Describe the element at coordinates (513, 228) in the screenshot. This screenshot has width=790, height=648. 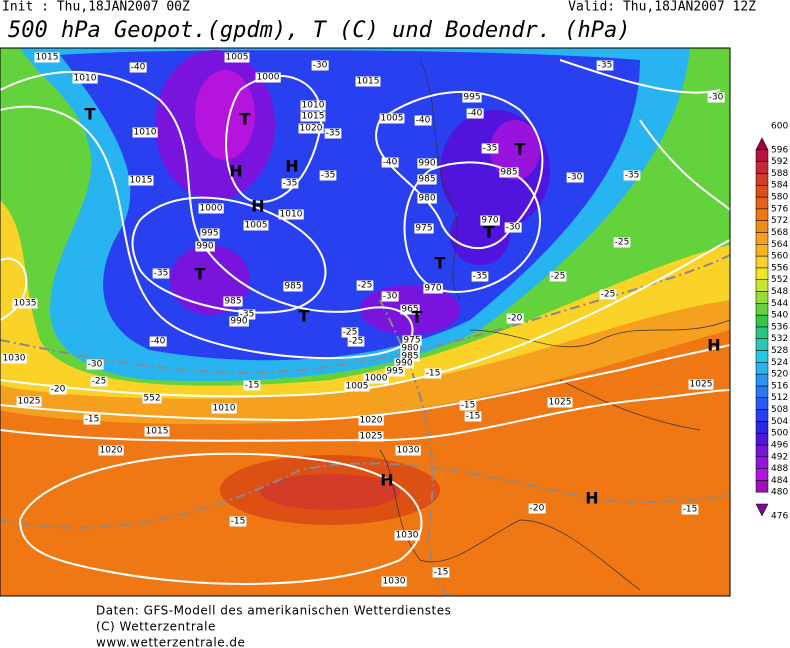
I see `contour-label: -30` at that location.